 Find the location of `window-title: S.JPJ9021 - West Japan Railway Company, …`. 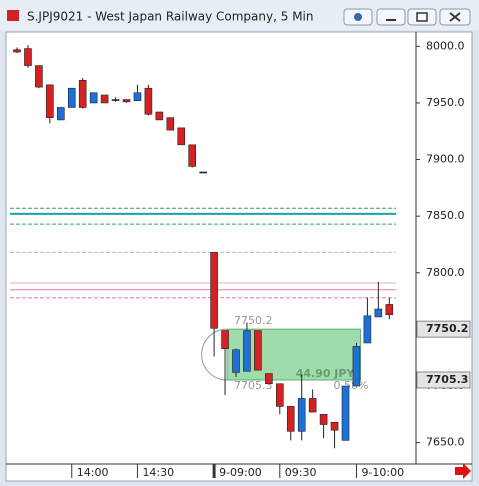

window-title: S.JPJ9021 - West Japan Railway Company, … is located at coordinates (170, 17).